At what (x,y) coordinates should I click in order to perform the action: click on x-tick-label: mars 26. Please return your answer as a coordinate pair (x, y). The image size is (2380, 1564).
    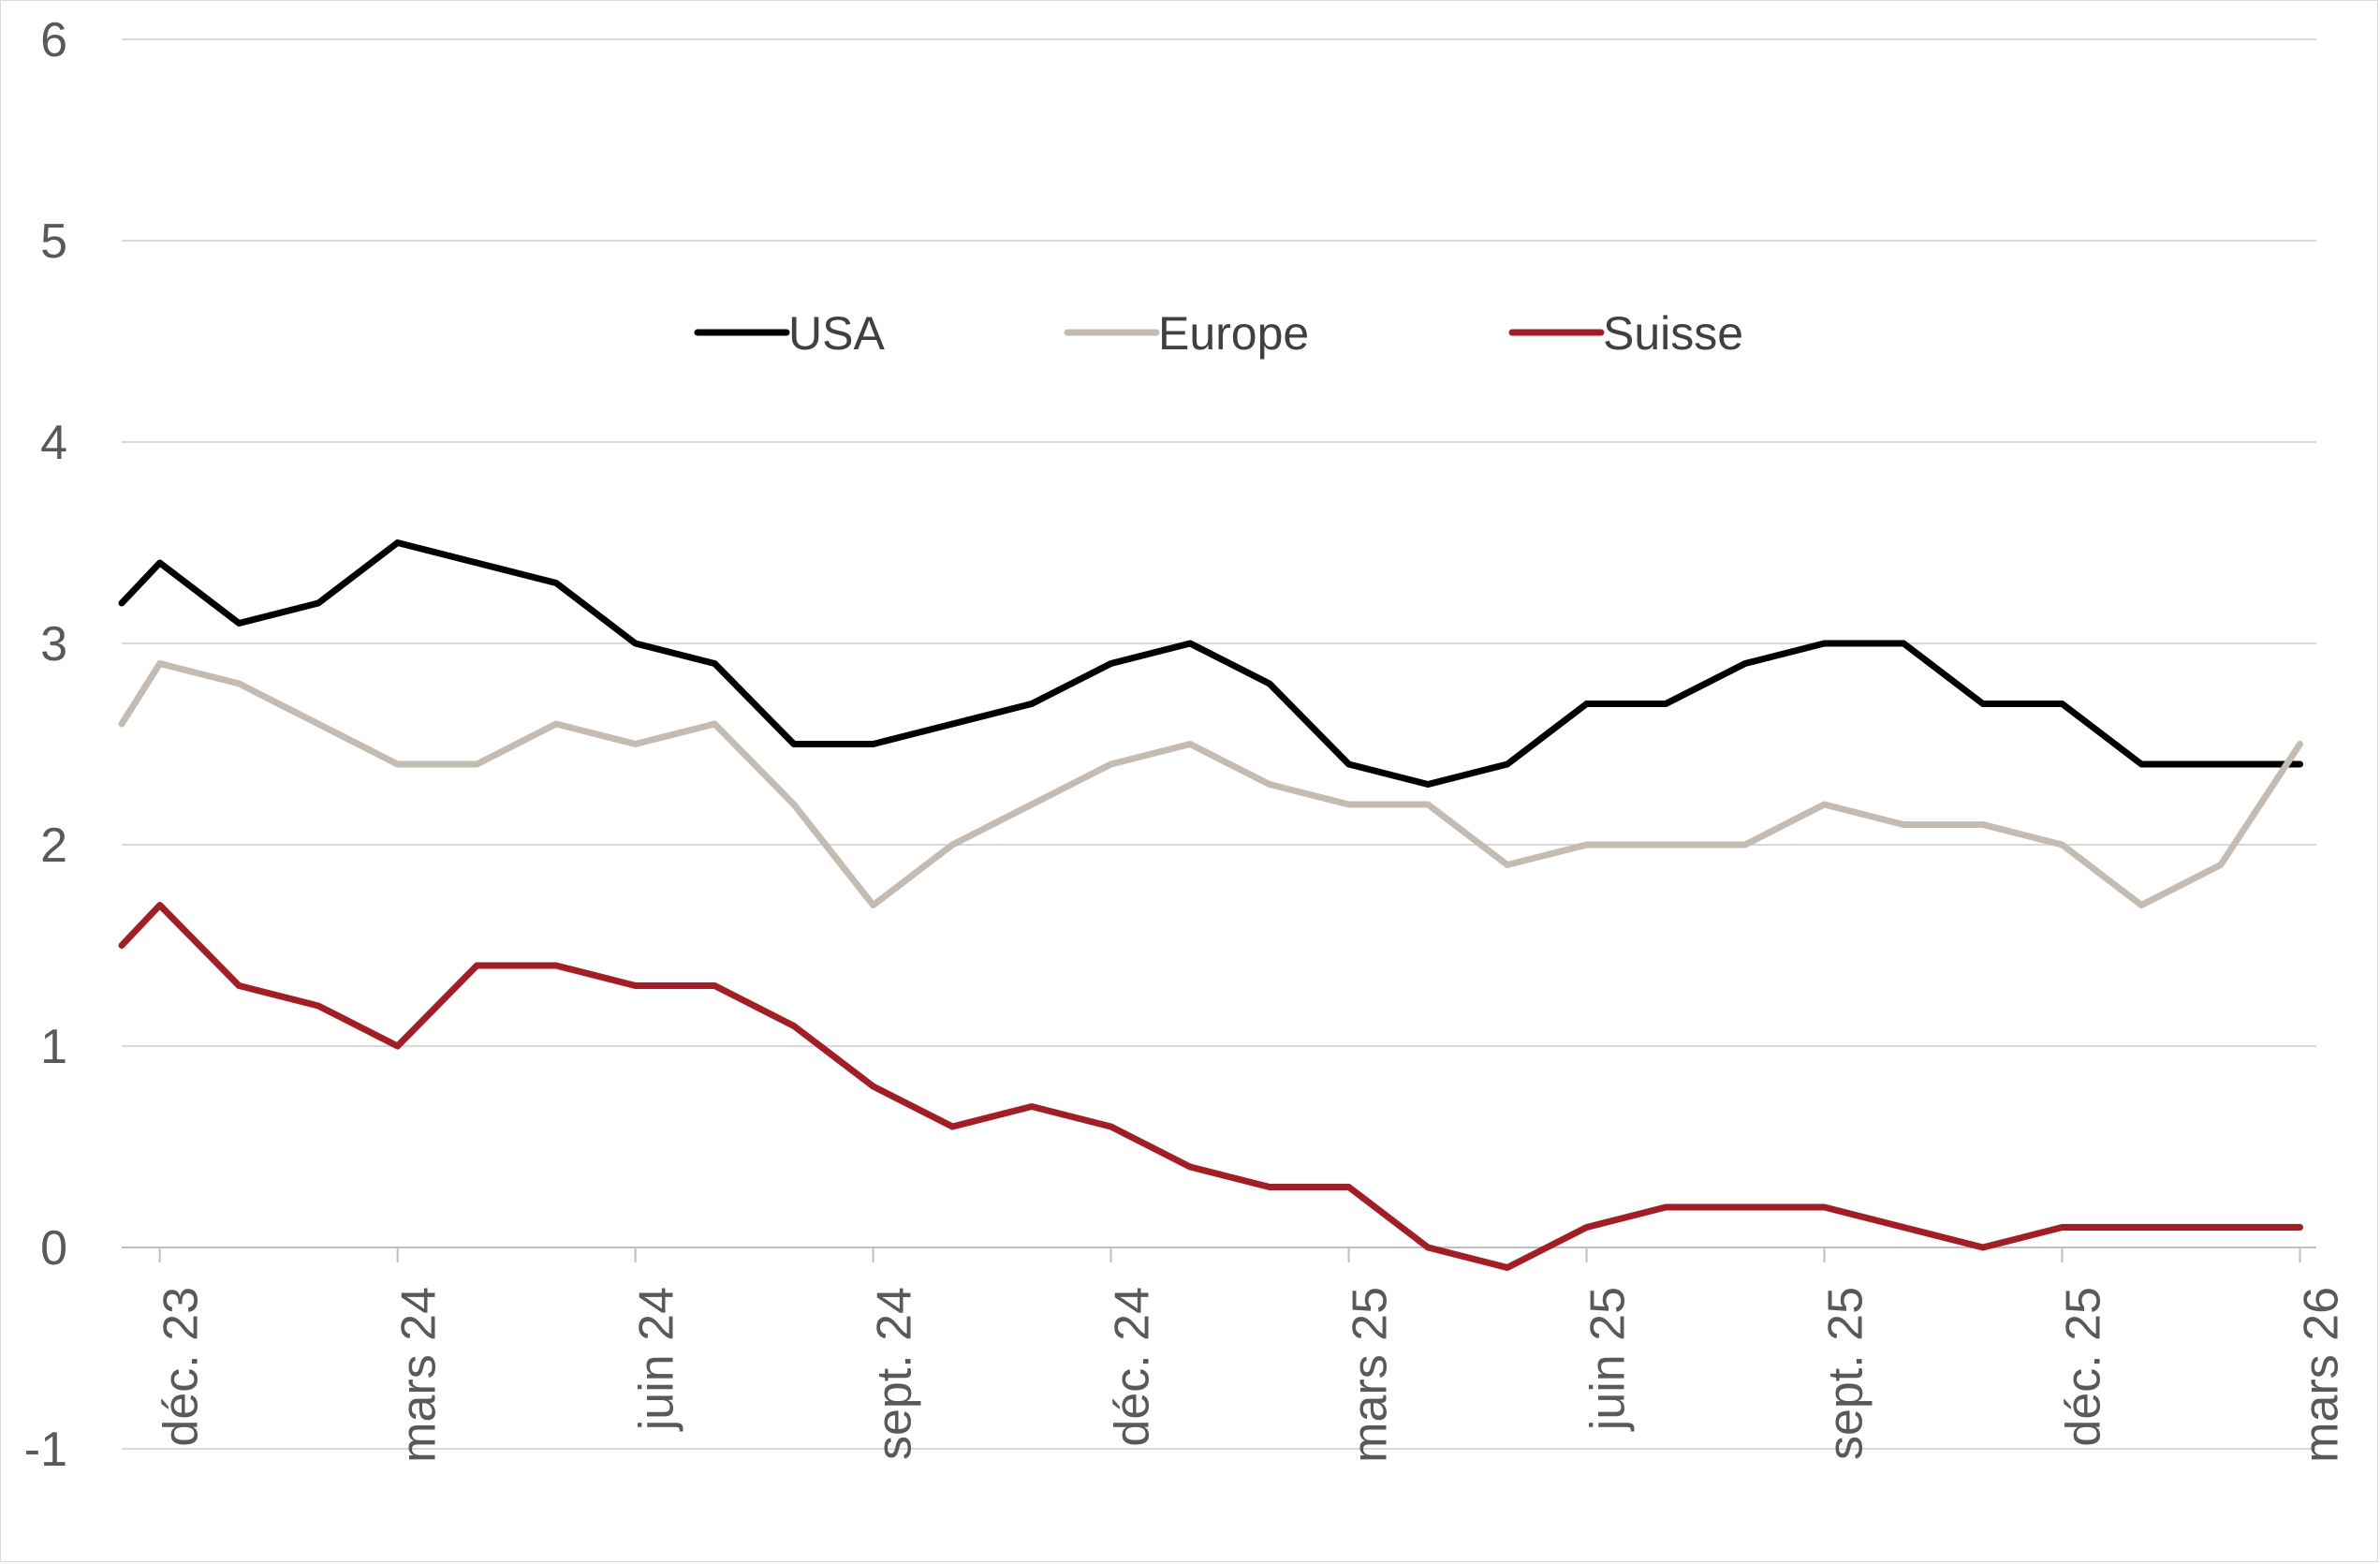
    Looking at the image, I should click on (2321, 1375).